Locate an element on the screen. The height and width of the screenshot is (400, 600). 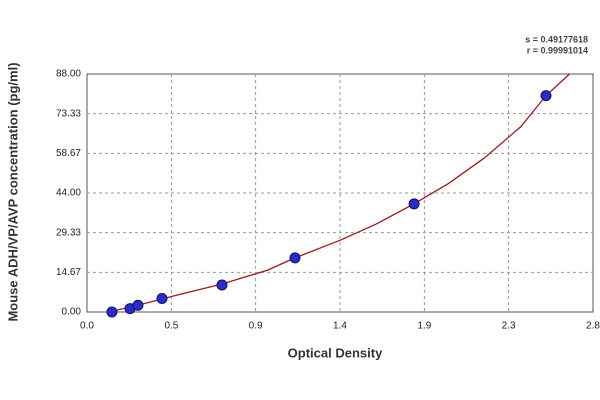
annotation: r = 0.99991014 is located at coordinates (557, 50).